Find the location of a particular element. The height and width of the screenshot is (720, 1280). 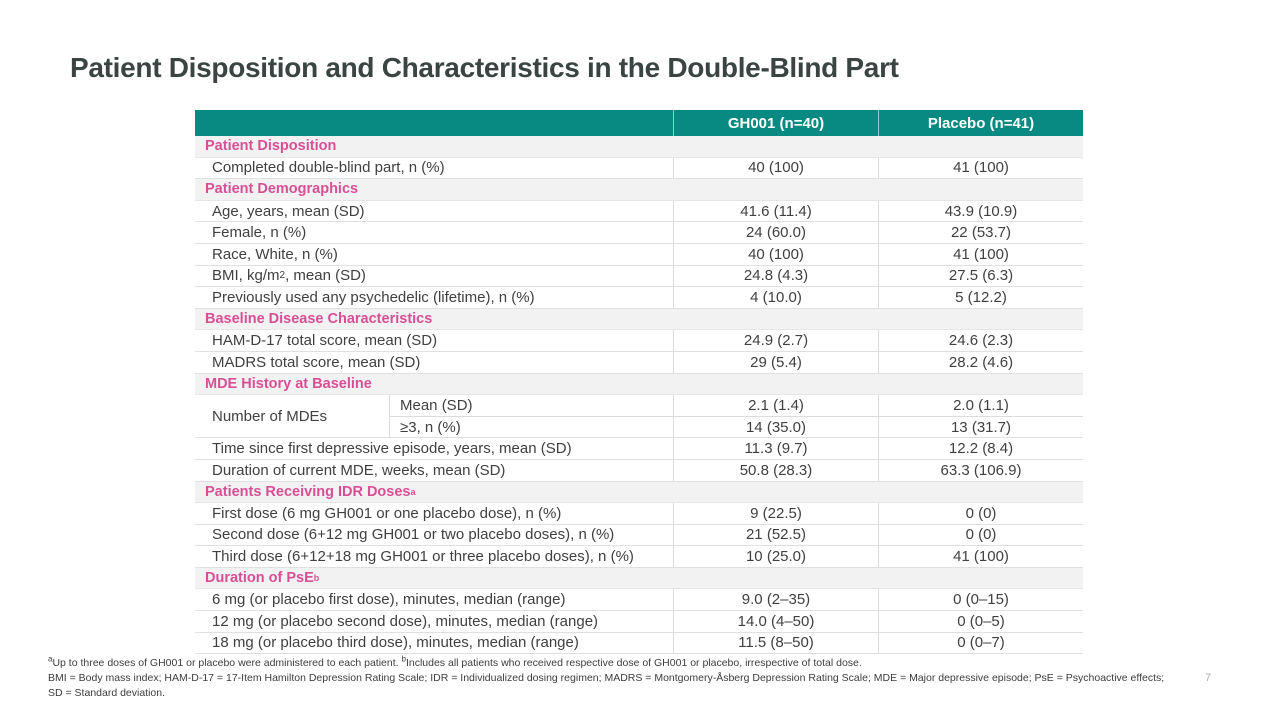

row-label: Age, years, mean (SD) is located at coordinates (434, 211).